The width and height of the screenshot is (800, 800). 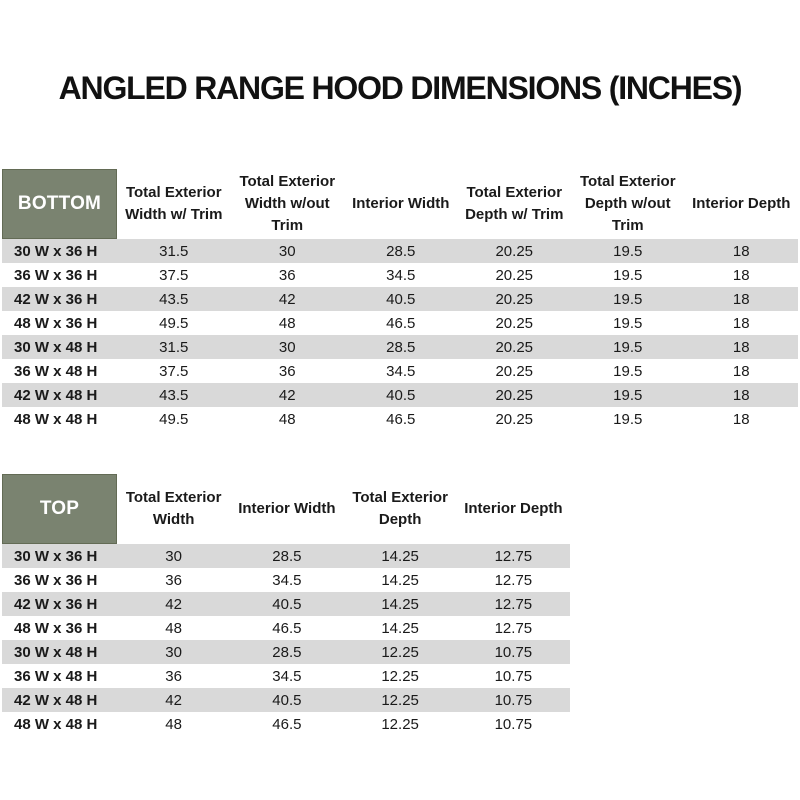 What do you see at coordinates (174, 204) in the screenshot?
I see `column-header: Total Exterior Width w/ Trim` at bounding box center [174, 204].